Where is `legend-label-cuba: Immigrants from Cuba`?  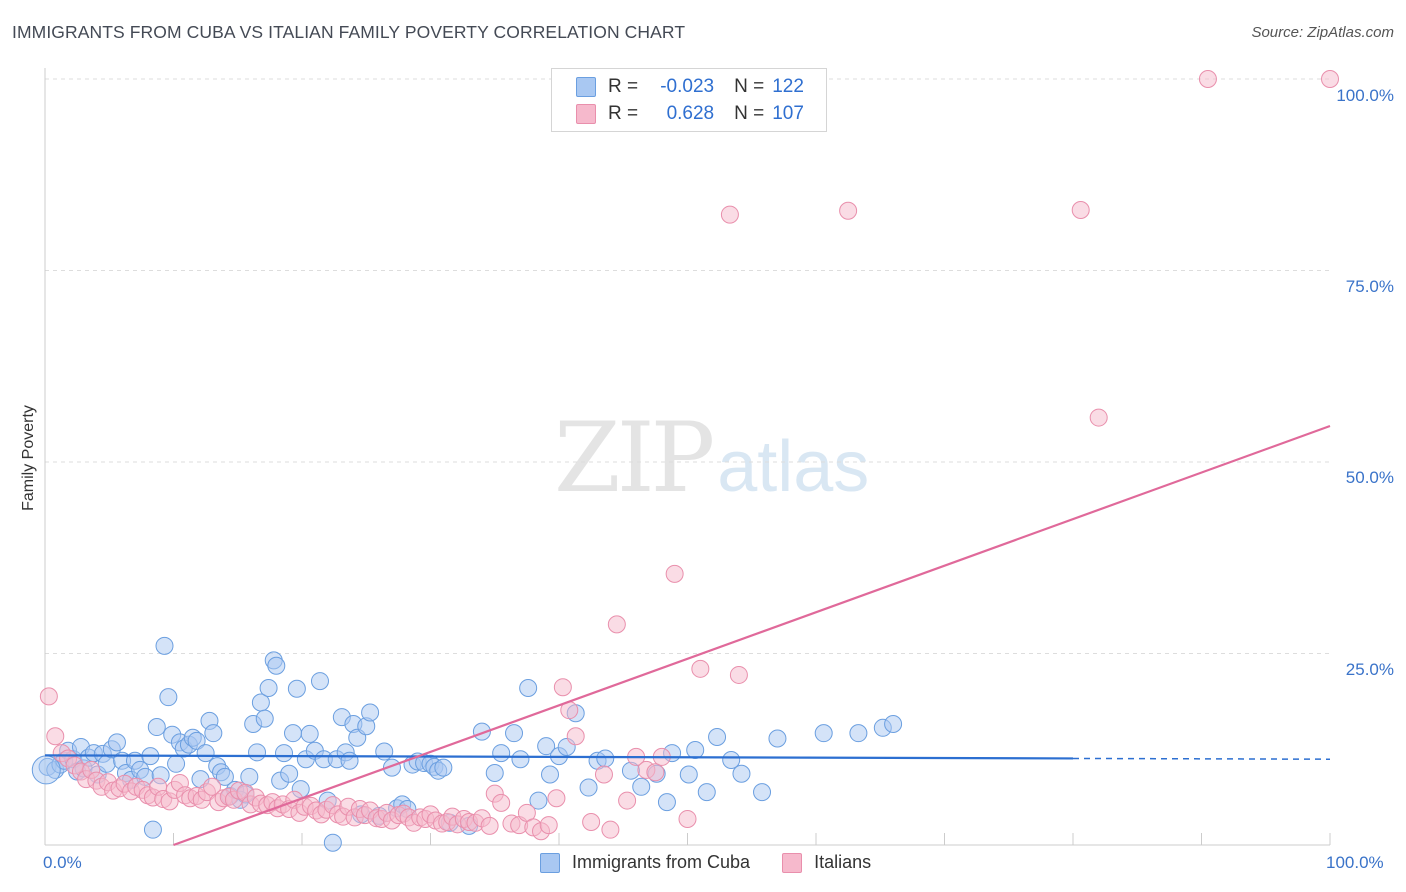 legend-label-cuba: Immigrants from Cuba is located at coordinates (661, 862).